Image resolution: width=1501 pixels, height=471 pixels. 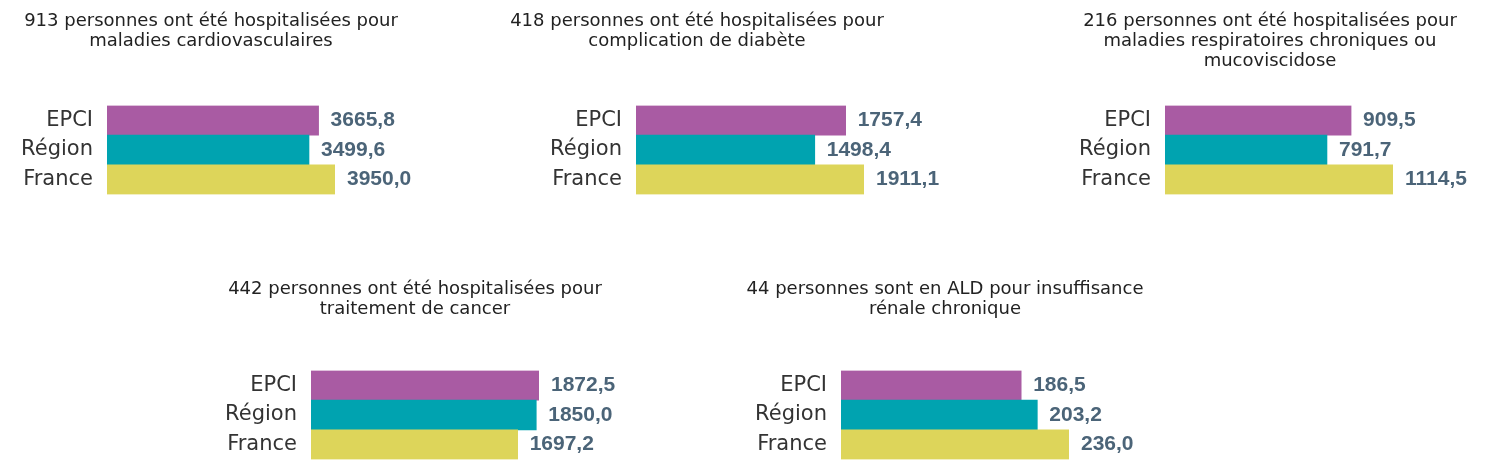 What do you see at coordinates (1270, 39) in the screenshot?
I see `chart-title: 216 personnes ont été hospitalisées pour maladies respiratoires chroniques ou mucoviscidose` at bounding box center [1270, 39].